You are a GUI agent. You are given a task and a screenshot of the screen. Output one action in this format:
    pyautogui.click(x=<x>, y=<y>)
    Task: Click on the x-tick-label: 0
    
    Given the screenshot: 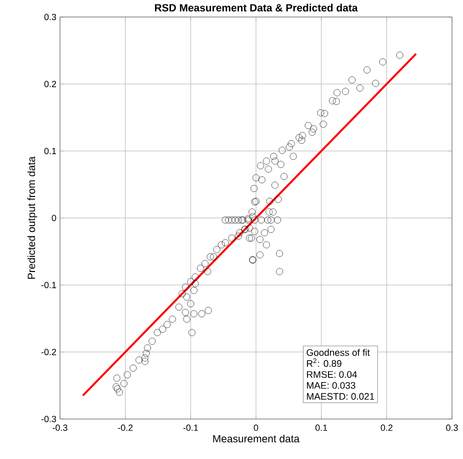 What is the action you would take?
    pyautogui.click(x=256, y=427)
    